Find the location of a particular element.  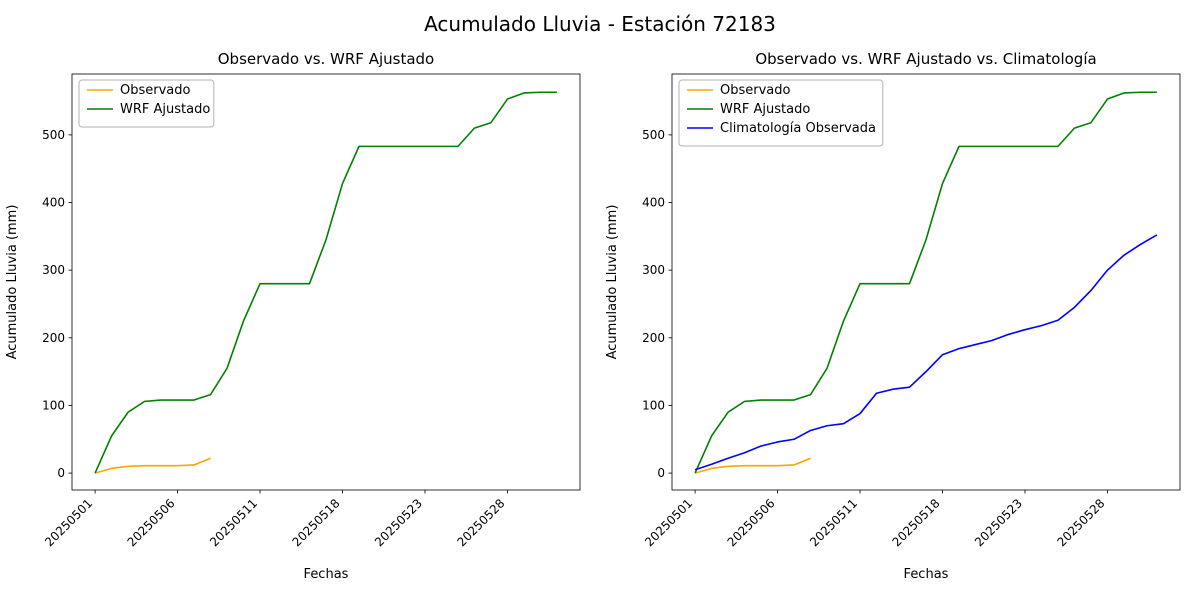

figure-title: Acumulado Lluvia - Estación 72183 is located at coordinates (600, 24).